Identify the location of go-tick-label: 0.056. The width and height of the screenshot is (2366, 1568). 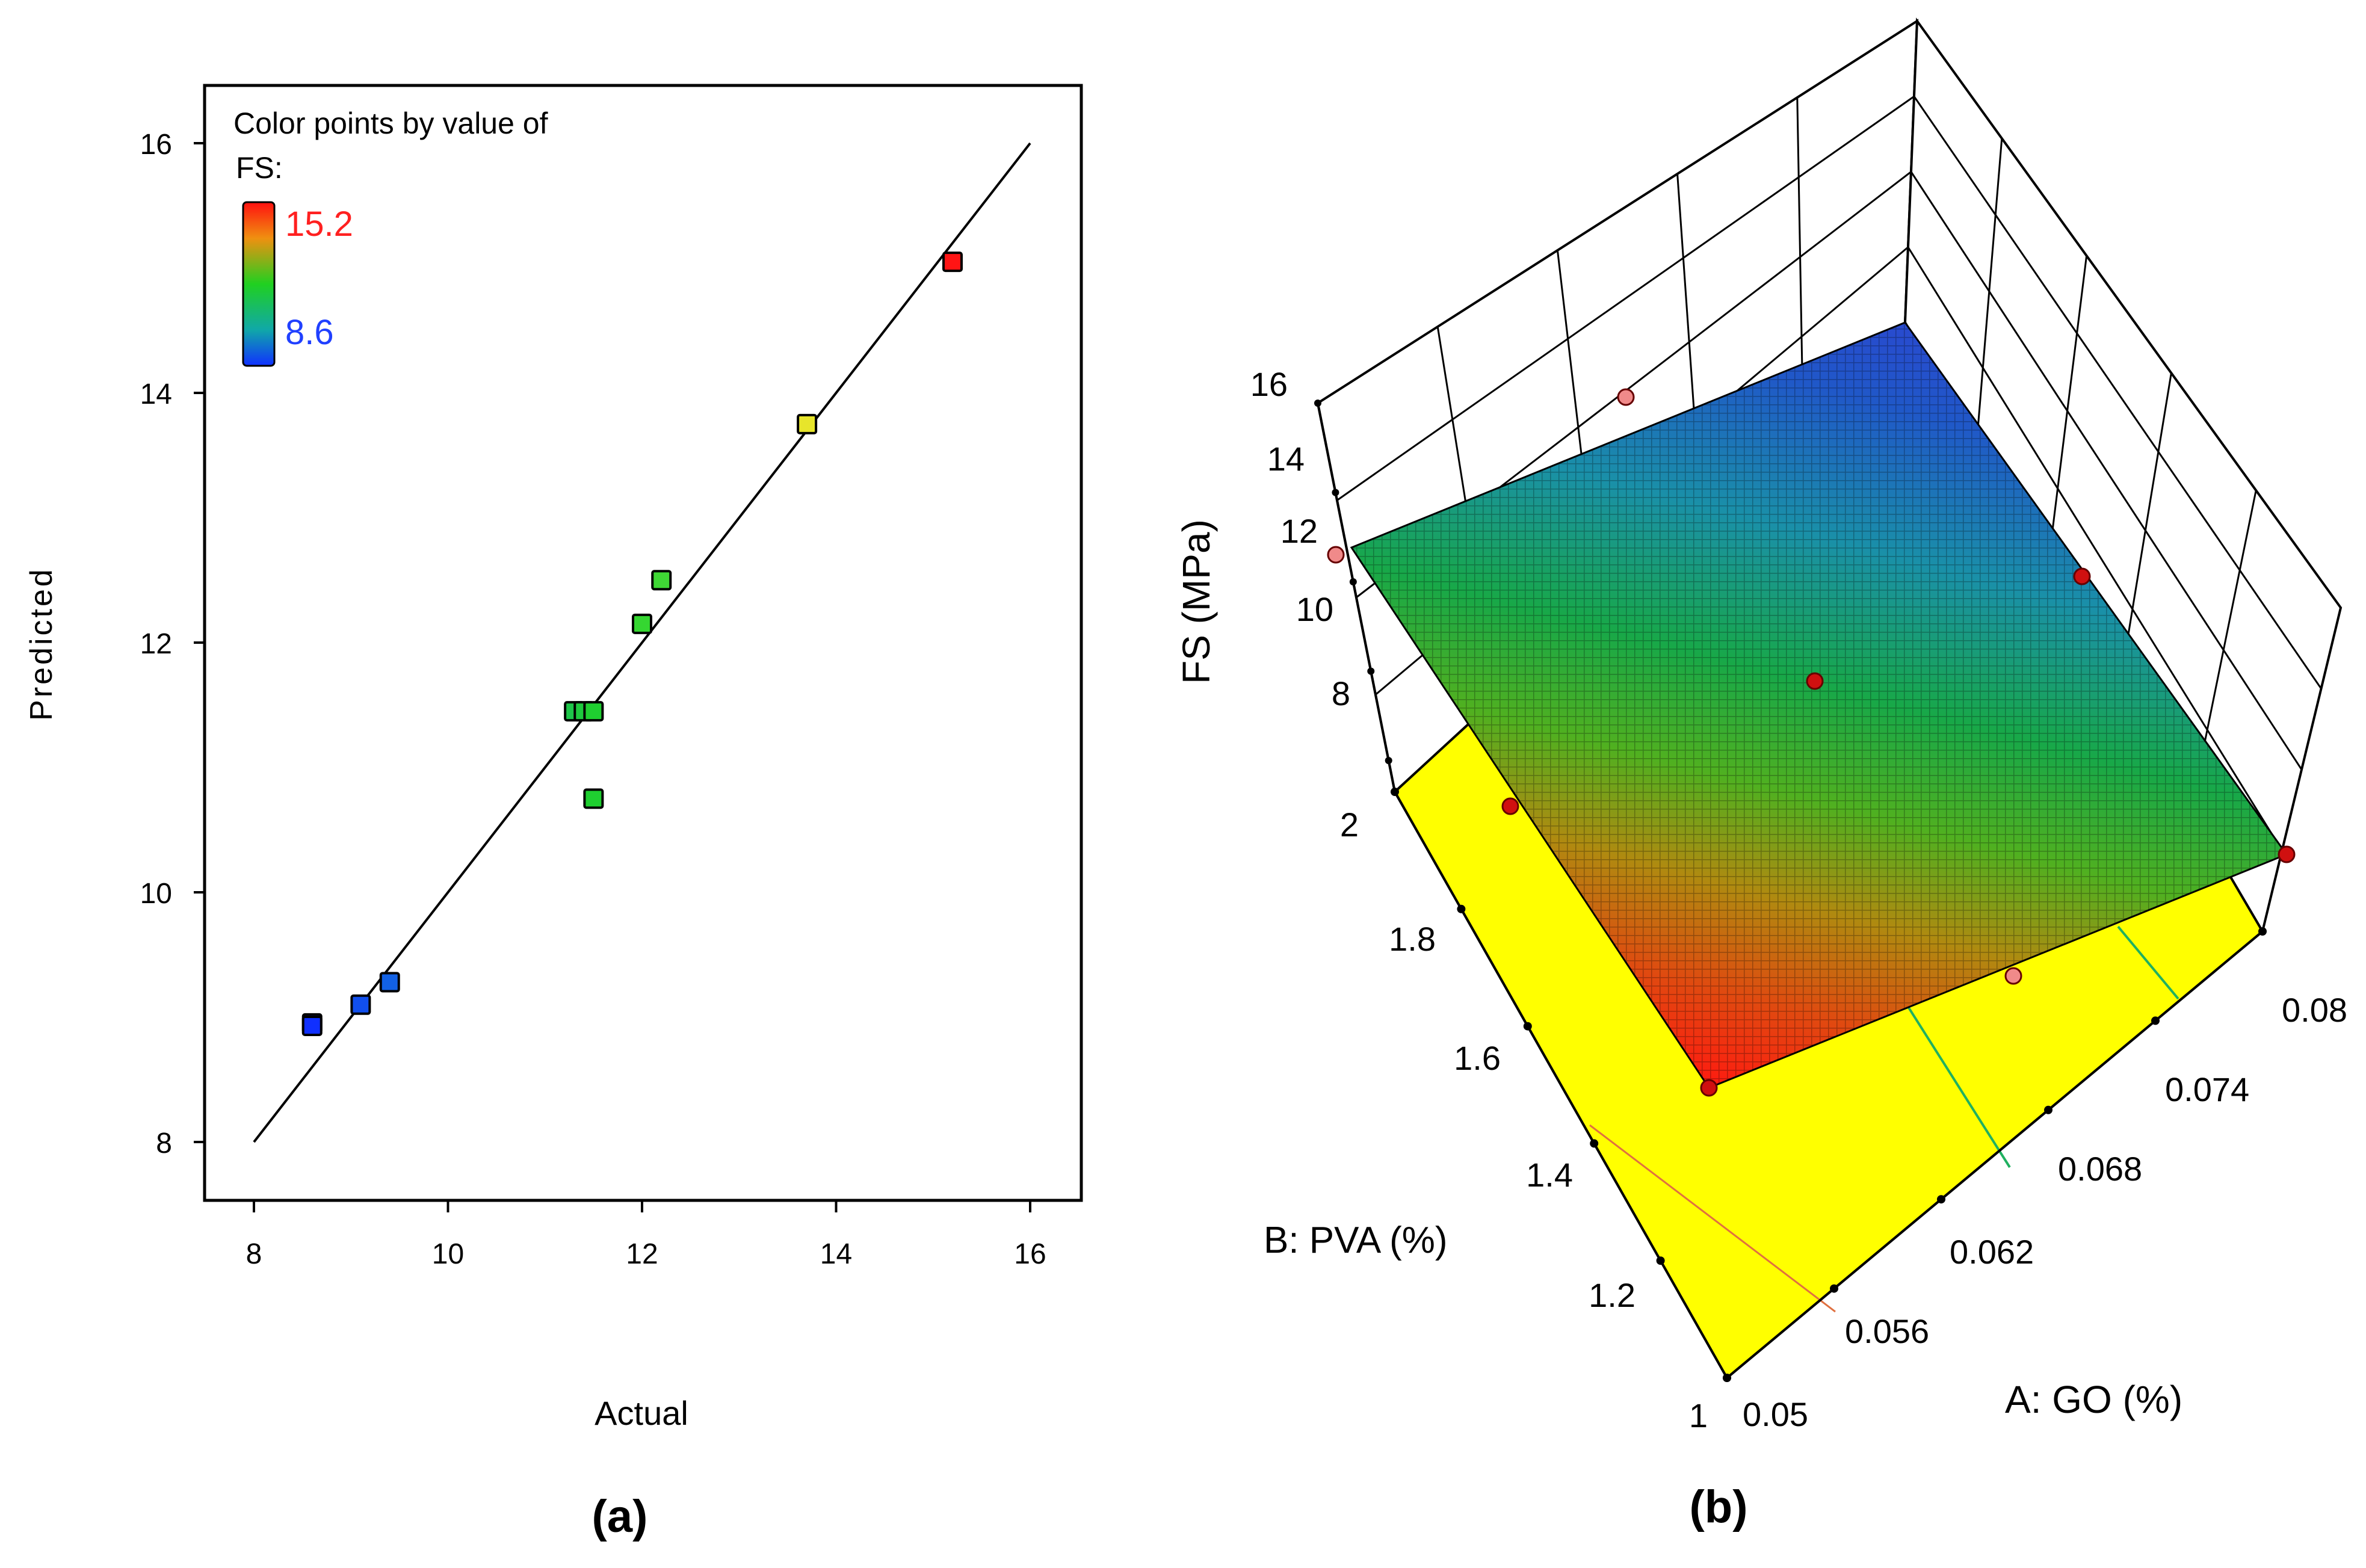
(1887, 1331).